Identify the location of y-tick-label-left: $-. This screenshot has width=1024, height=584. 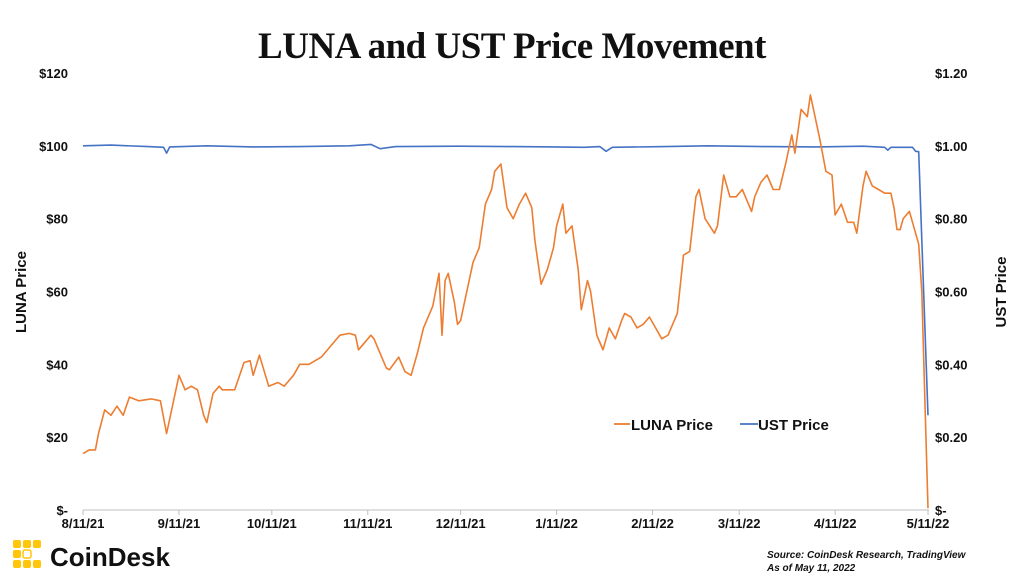
(62, 510).